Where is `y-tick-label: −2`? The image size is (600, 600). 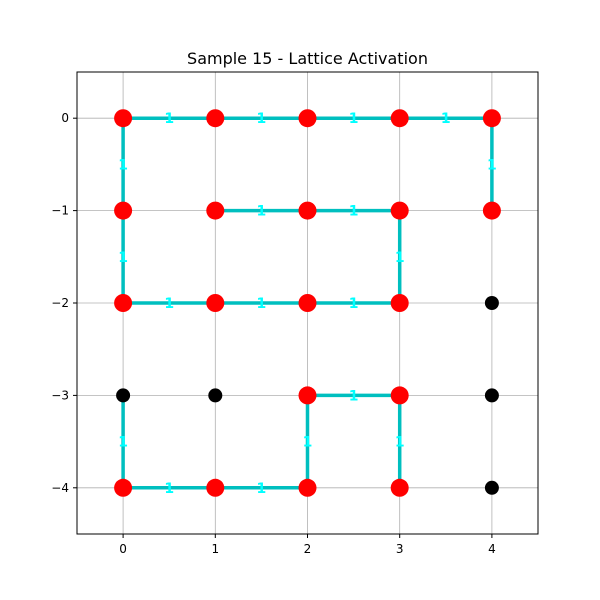
y-tick-label: −2 is located at coordinates (60, 303).